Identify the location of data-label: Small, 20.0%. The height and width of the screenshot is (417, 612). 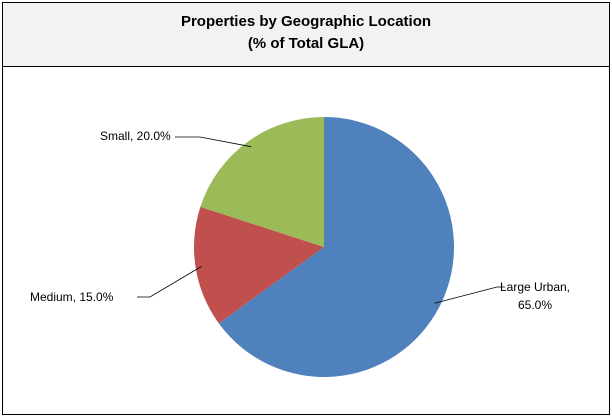
(135, 136).